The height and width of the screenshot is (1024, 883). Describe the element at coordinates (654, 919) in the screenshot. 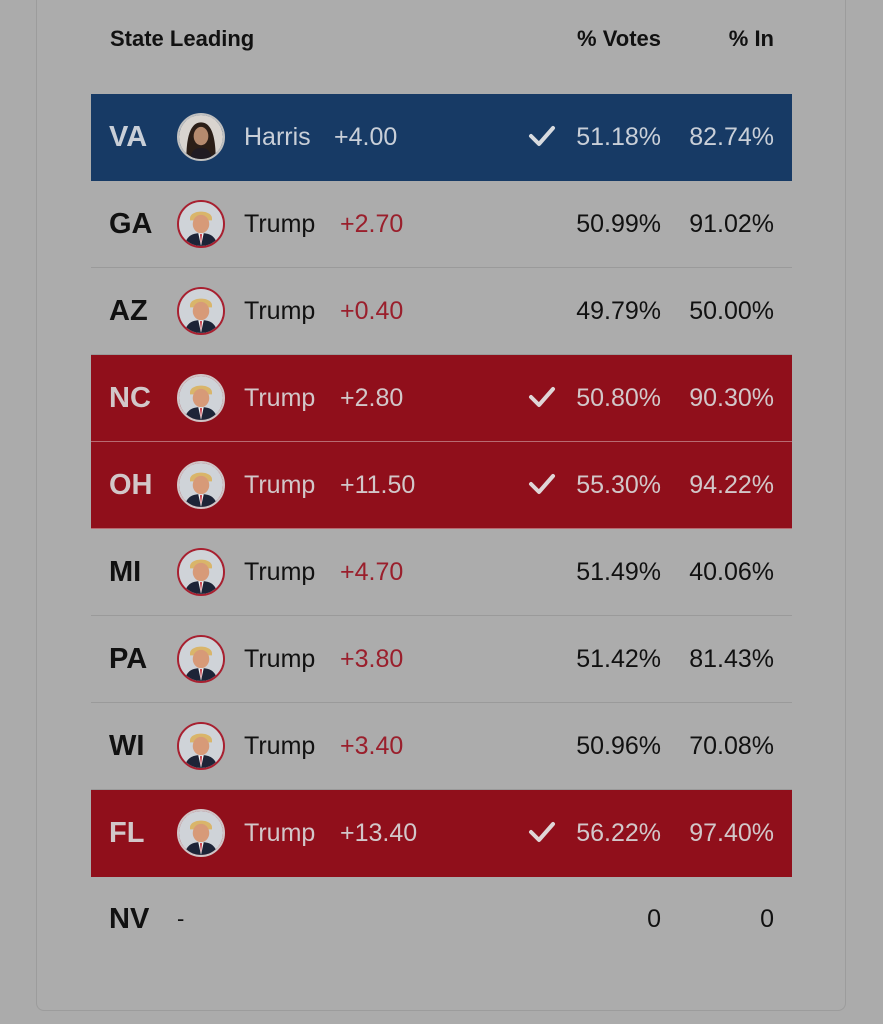

I see `pct-votes: 0` at that location.